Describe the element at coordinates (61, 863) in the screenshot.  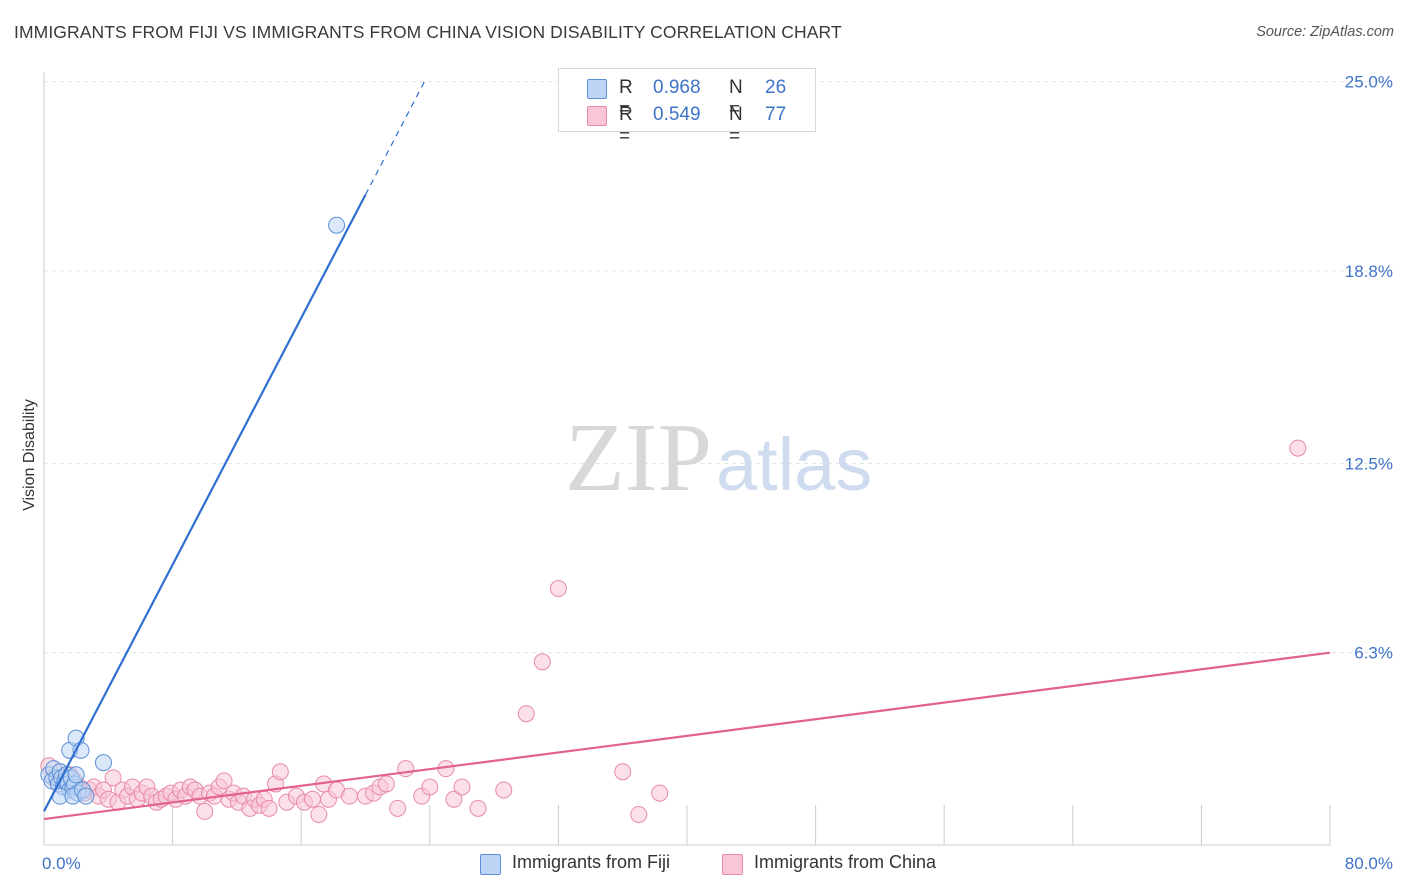
I see `x-tick-label: 0.0%` at that location.